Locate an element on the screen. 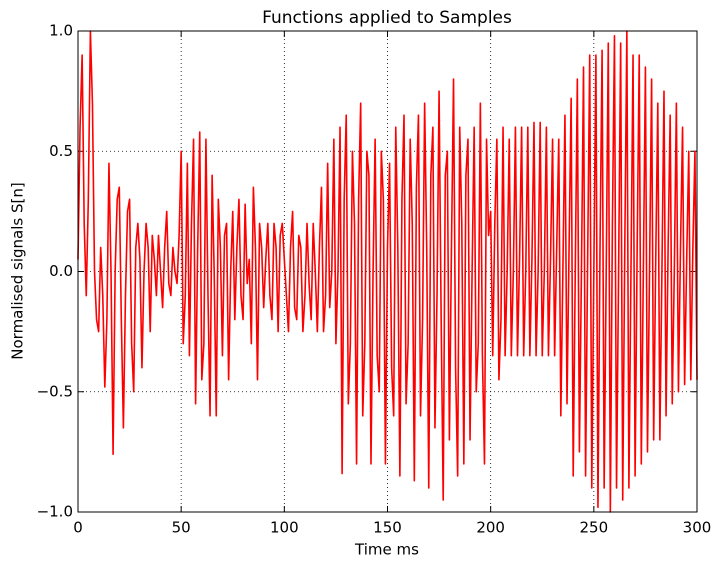  x-tick-label: 50 is located at coordinates (181, 528).